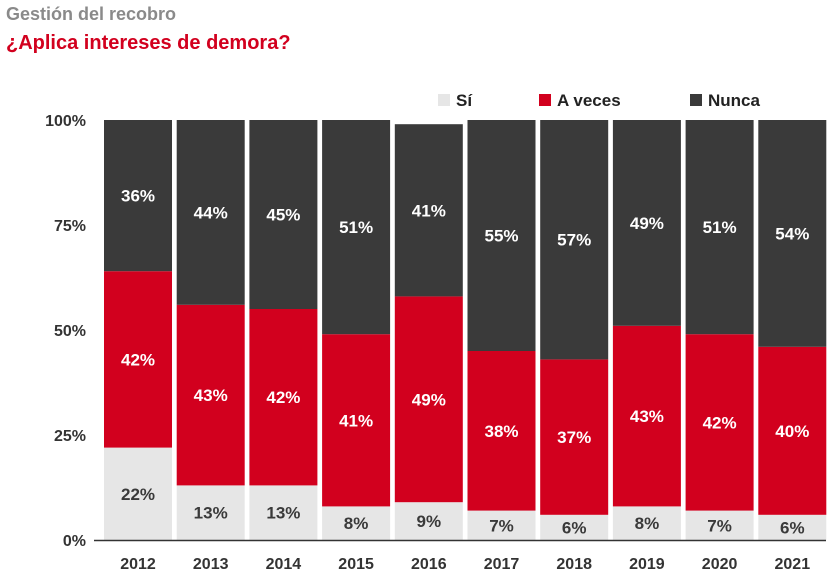 The image size is (832, 576). Describe the element at coordinates (70, 436) in the screenshot. I see `y-tick-label: 25%` at that location.